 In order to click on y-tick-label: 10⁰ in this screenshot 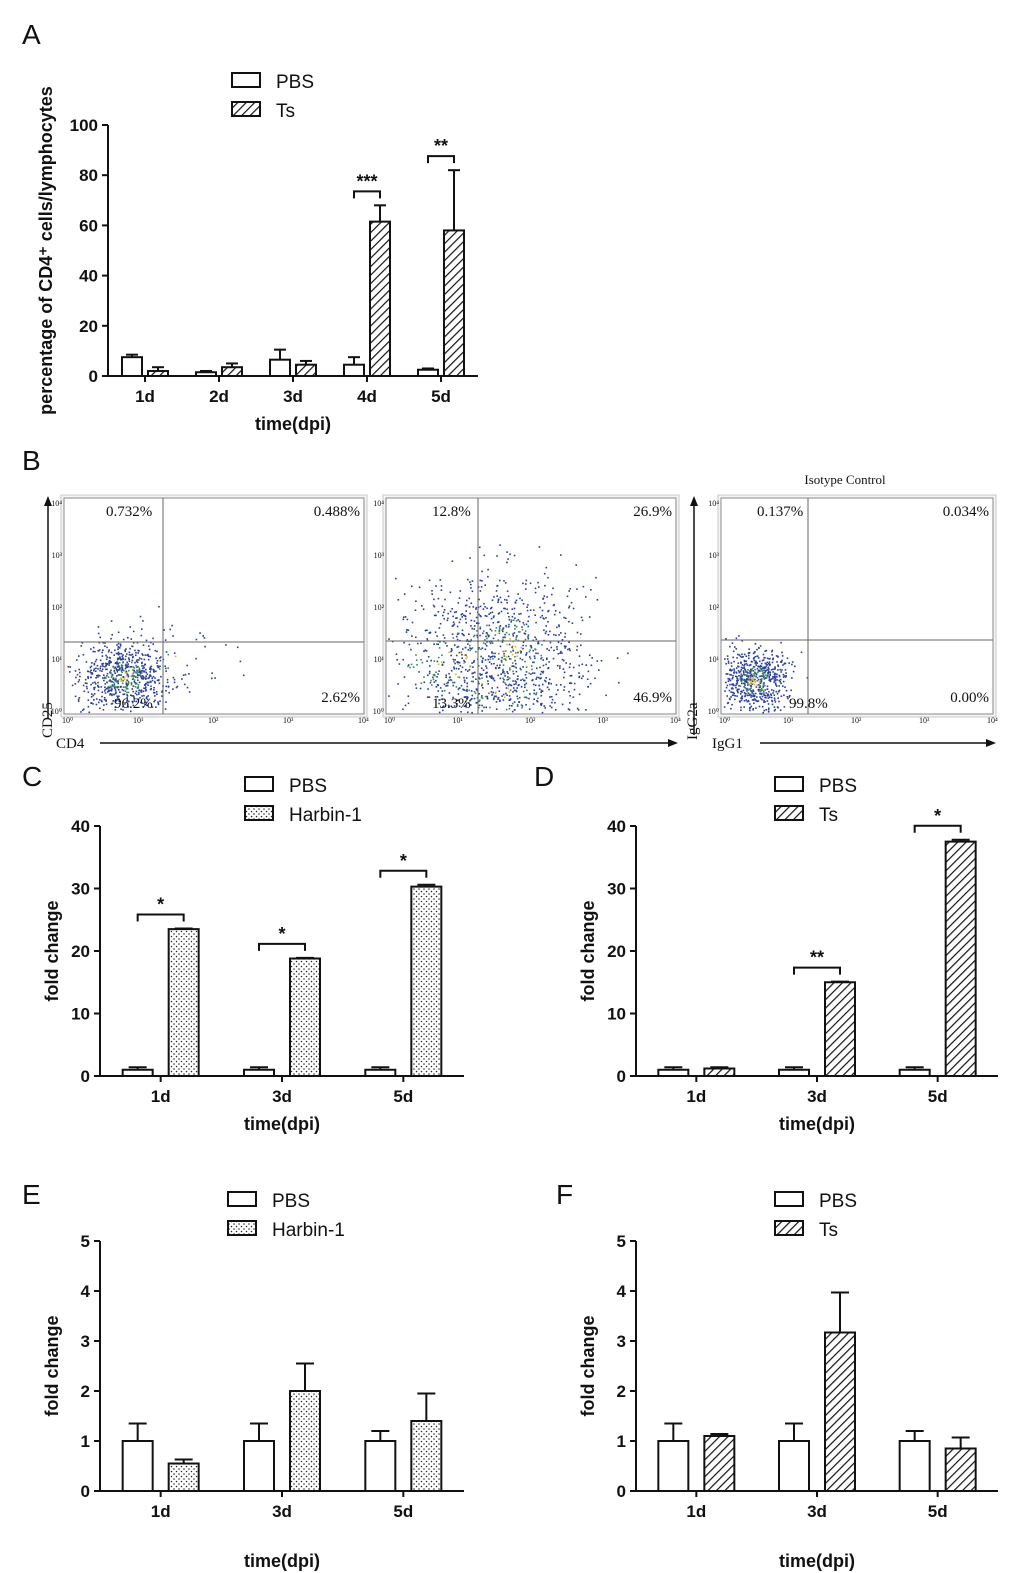, I will do `click(713, 711)`.